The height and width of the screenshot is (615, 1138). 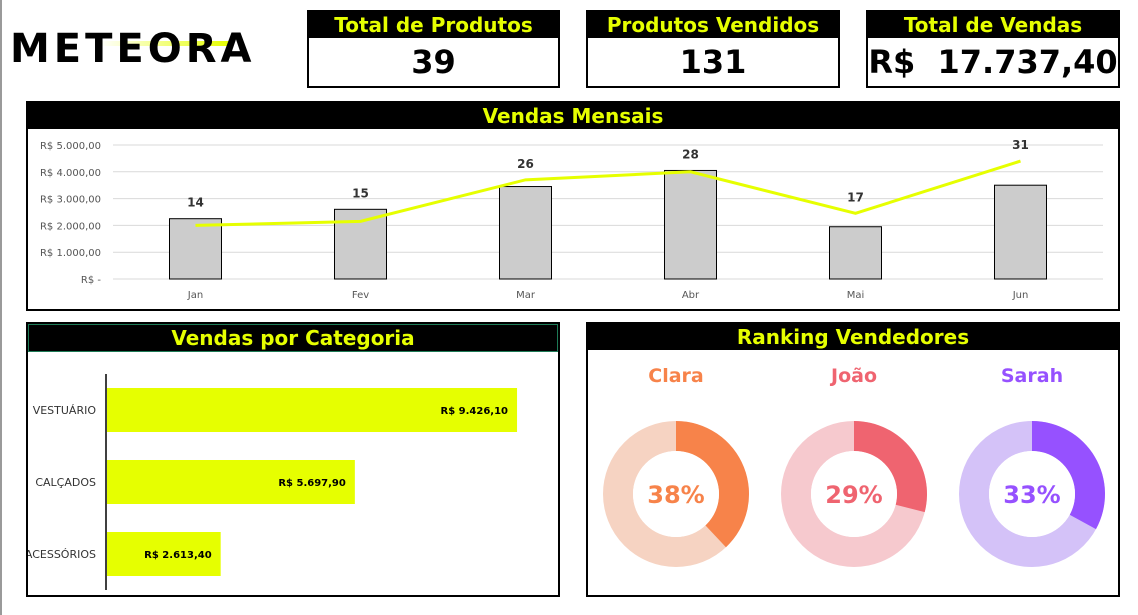 I want to click on meteora-logo: METEORA, so click(x=155, y=47).